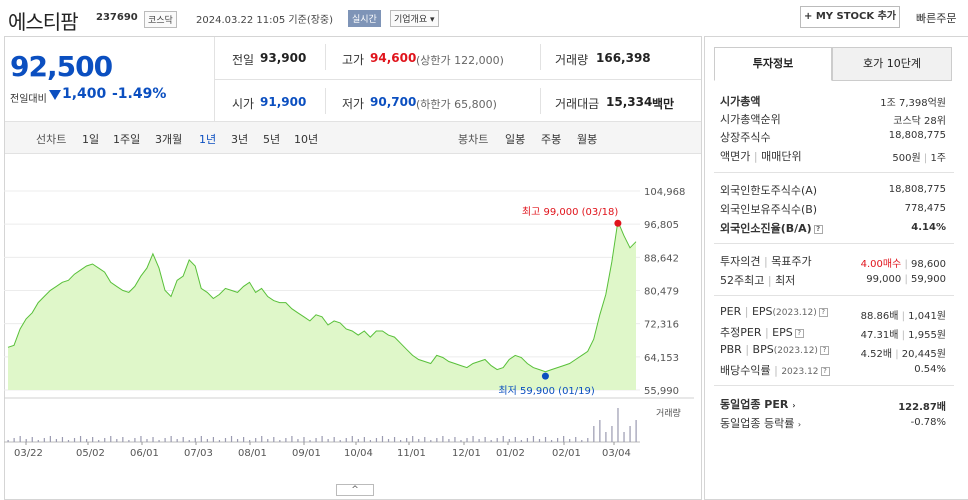 The image size is (968, 500). I want to click on industry-per-label: 동일업종 PER ›, so click(758, 404).